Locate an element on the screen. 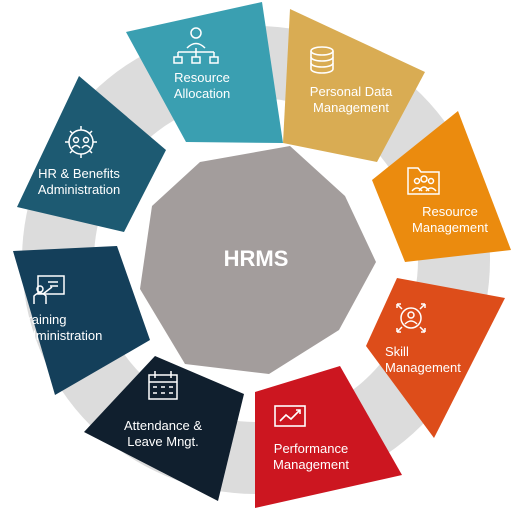 This screenshot has height=511, width=512. label-skill-management: Skill Management is located at coordinates (426, 360).